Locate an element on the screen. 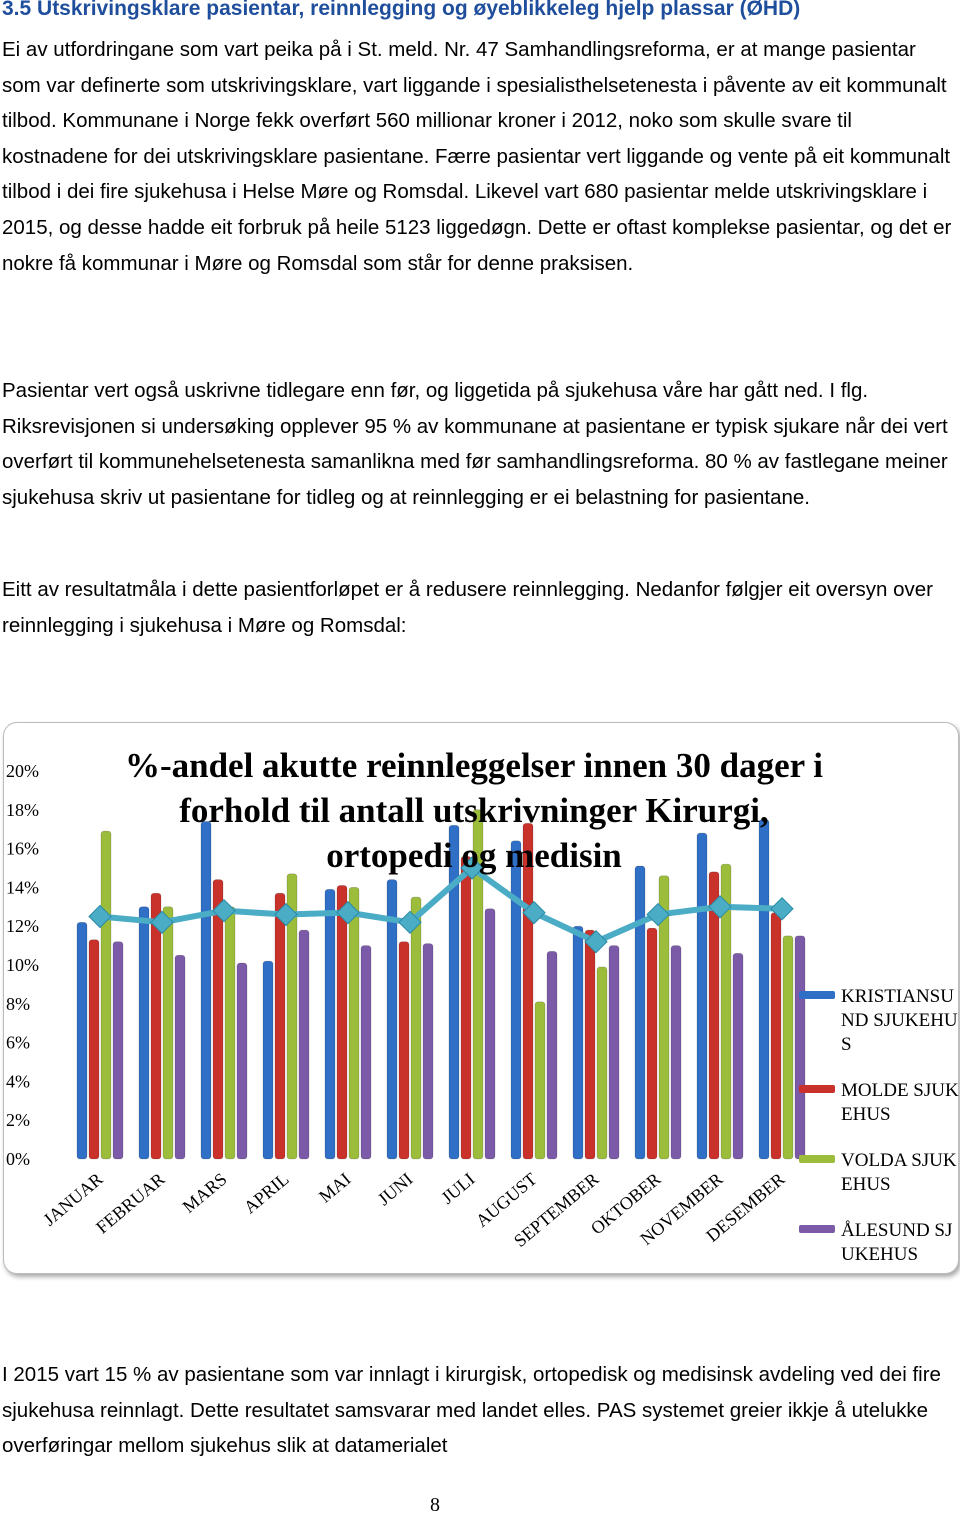  x-tick-label: JUNI is located at coordinates (395, 1189).